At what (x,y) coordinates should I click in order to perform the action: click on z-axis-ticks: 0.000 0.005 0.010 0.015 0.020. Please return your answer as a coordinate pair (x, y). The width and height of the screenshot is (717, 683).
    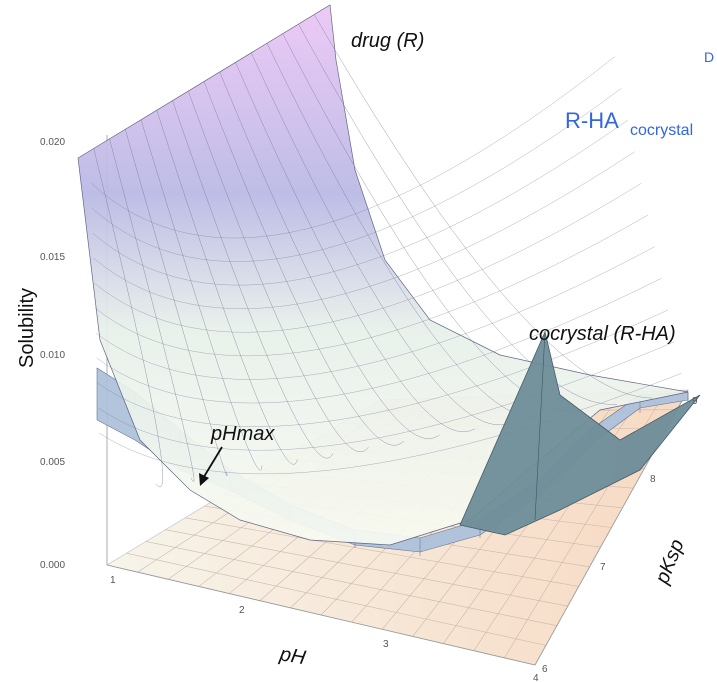
    Looking at the image, I should click on (52, 354).